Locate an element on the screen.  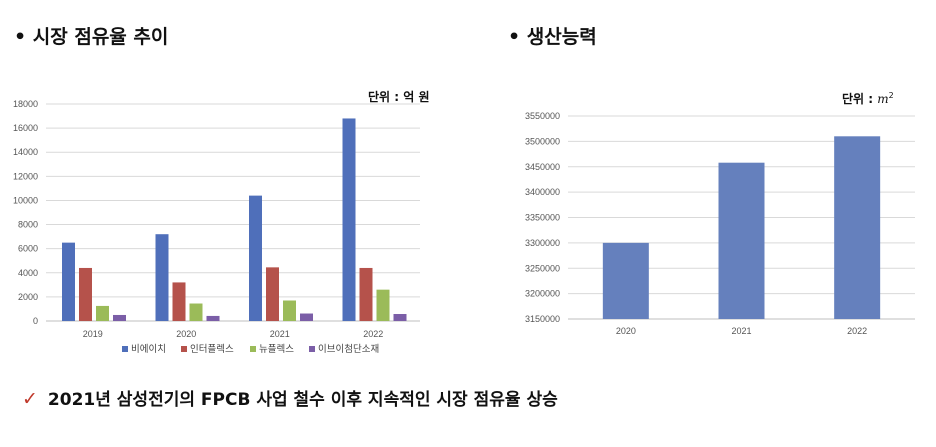
capacity-heading: • 생산능력 is located at coordinates (552, 37).